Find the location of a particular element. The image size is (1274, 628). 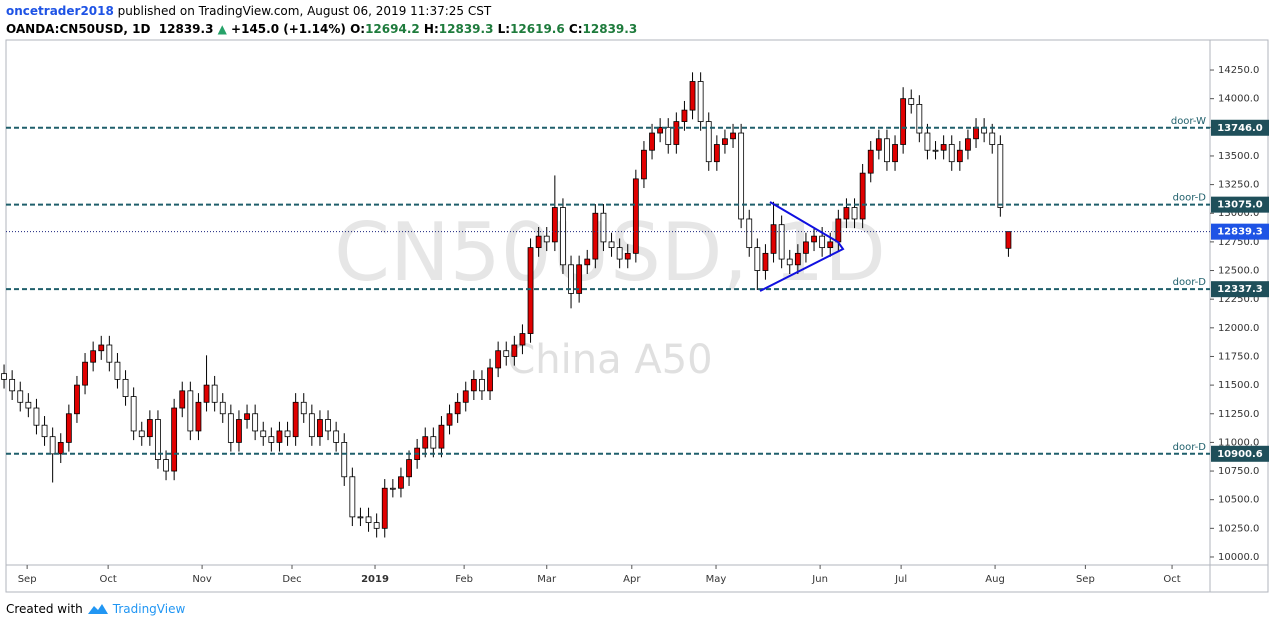

y-tick-label: 10000.0 is located at coordinates (1238, 557).